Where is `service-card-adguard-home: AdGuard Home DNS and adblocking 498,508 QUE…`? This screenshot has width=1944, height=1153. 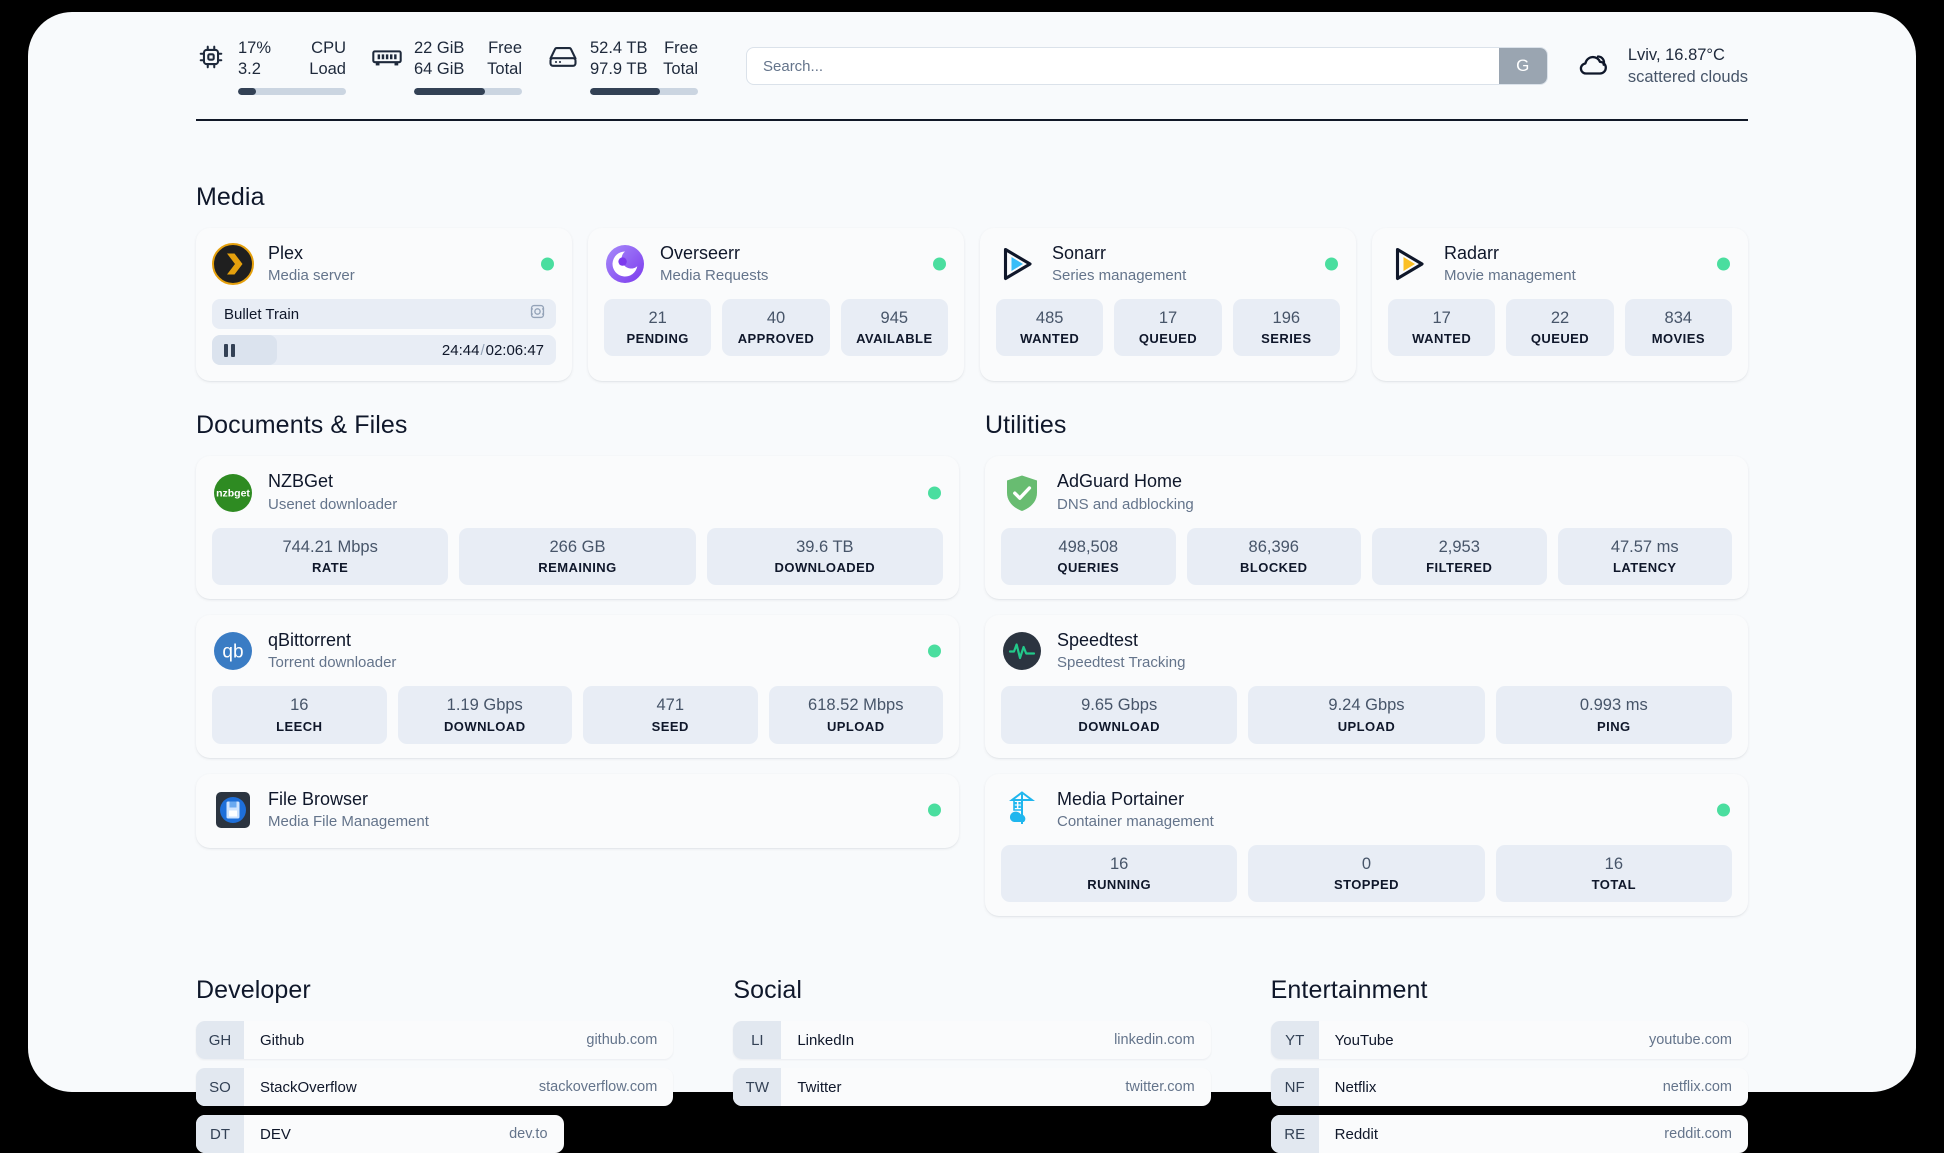
service-card-adguard-home: AdGuard Home DNS and adblocking 498,508 QUE… is located at coordinates (1366, 527).